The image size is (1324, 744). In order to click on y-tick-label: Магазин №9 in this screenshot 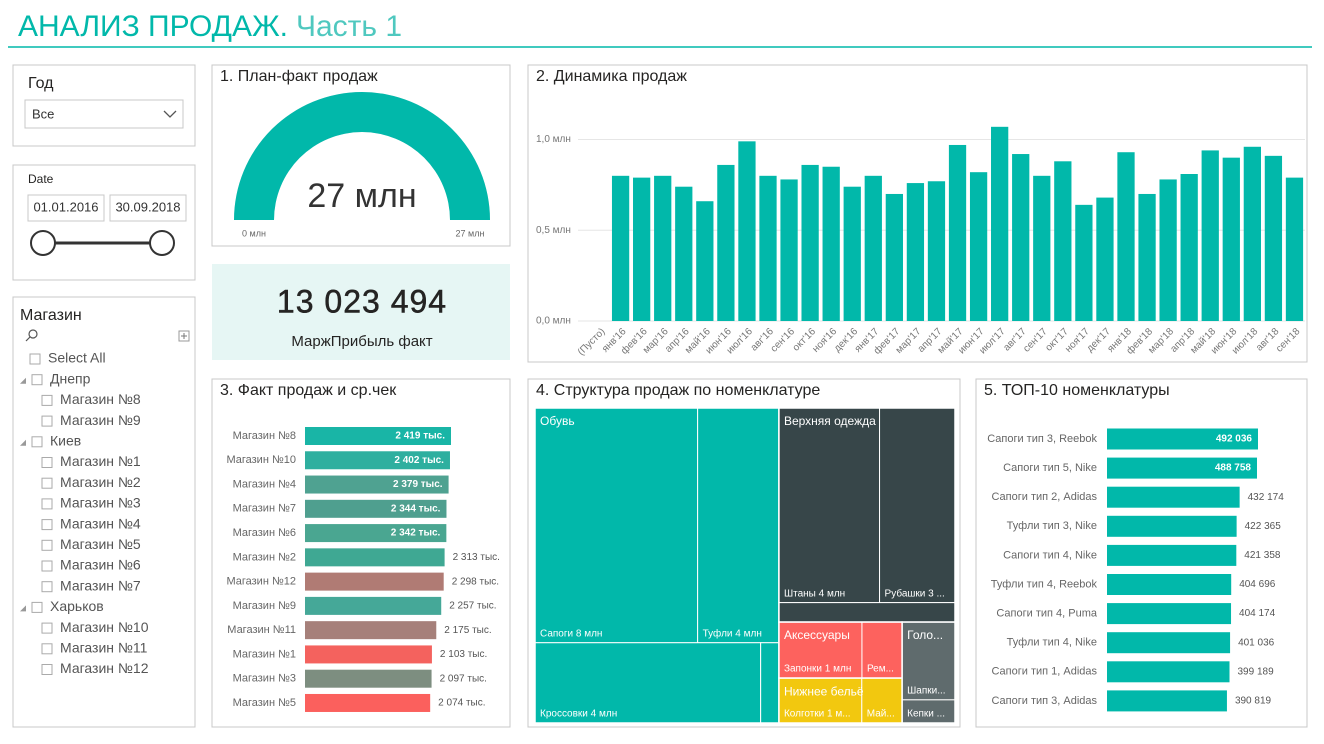, I will do `click(264, 606)`.